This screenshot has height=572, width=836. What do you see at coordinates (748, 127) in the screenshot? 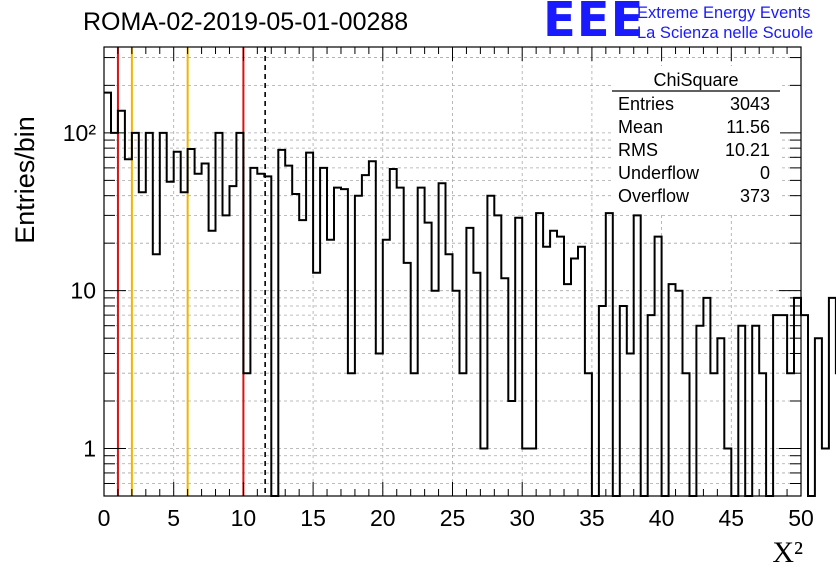
I see `stats-row-value: 11.56` at bounding box center [748, 127].